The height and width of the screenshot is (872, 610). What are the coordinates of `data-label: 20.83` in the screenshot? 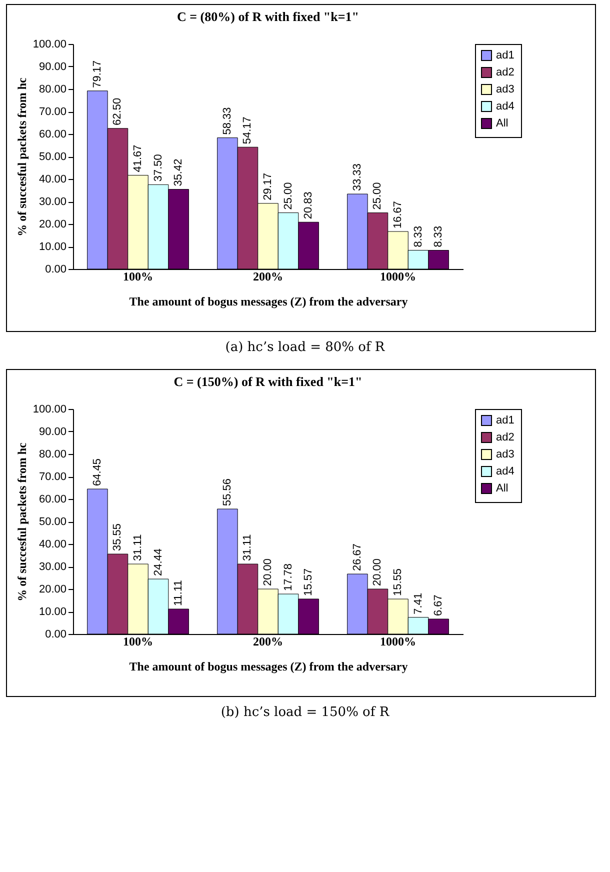 It's located at (308, 206).